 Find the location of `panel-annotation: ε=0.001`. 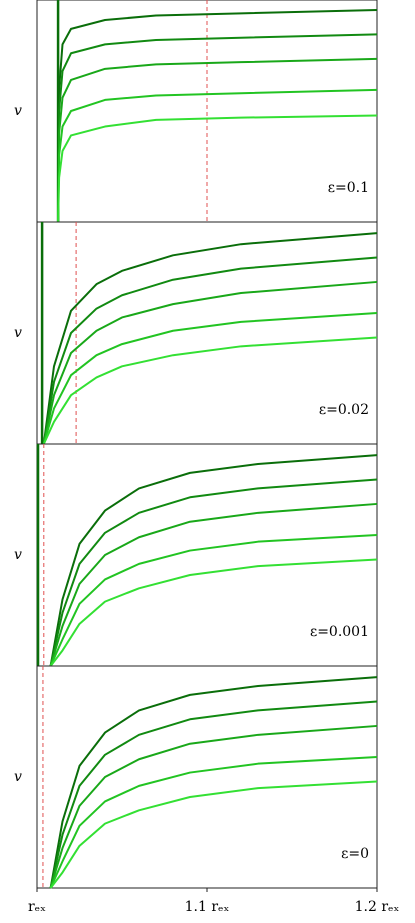

panel-annotation: ε=0.001 is located at coordinates (339, 632).